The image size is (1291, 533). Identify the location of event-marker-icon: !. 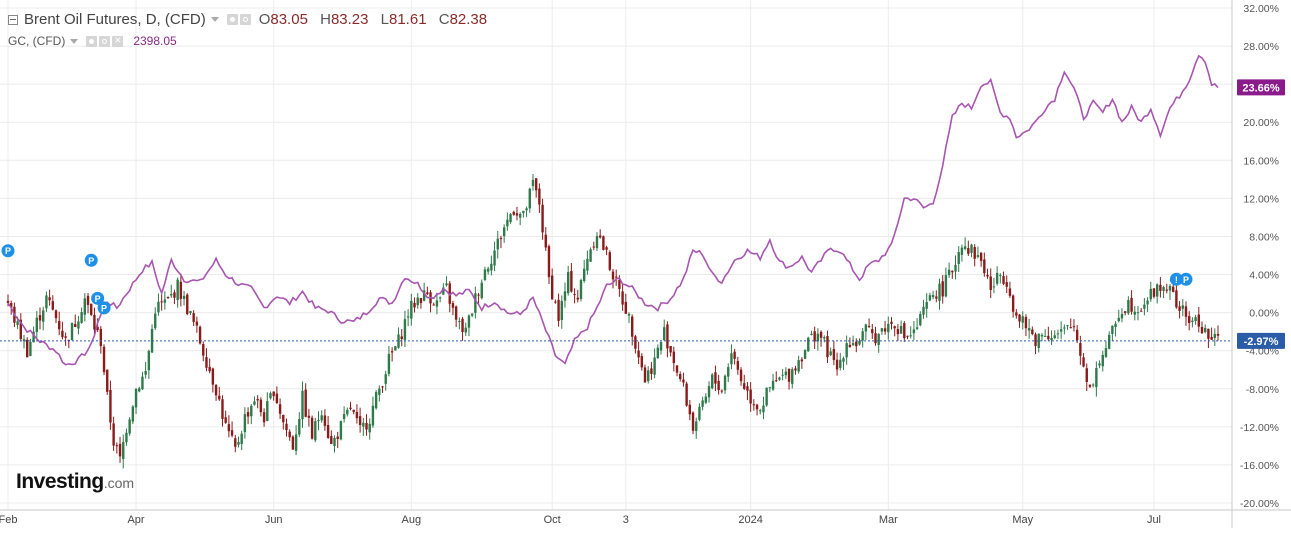
(1176, 279).